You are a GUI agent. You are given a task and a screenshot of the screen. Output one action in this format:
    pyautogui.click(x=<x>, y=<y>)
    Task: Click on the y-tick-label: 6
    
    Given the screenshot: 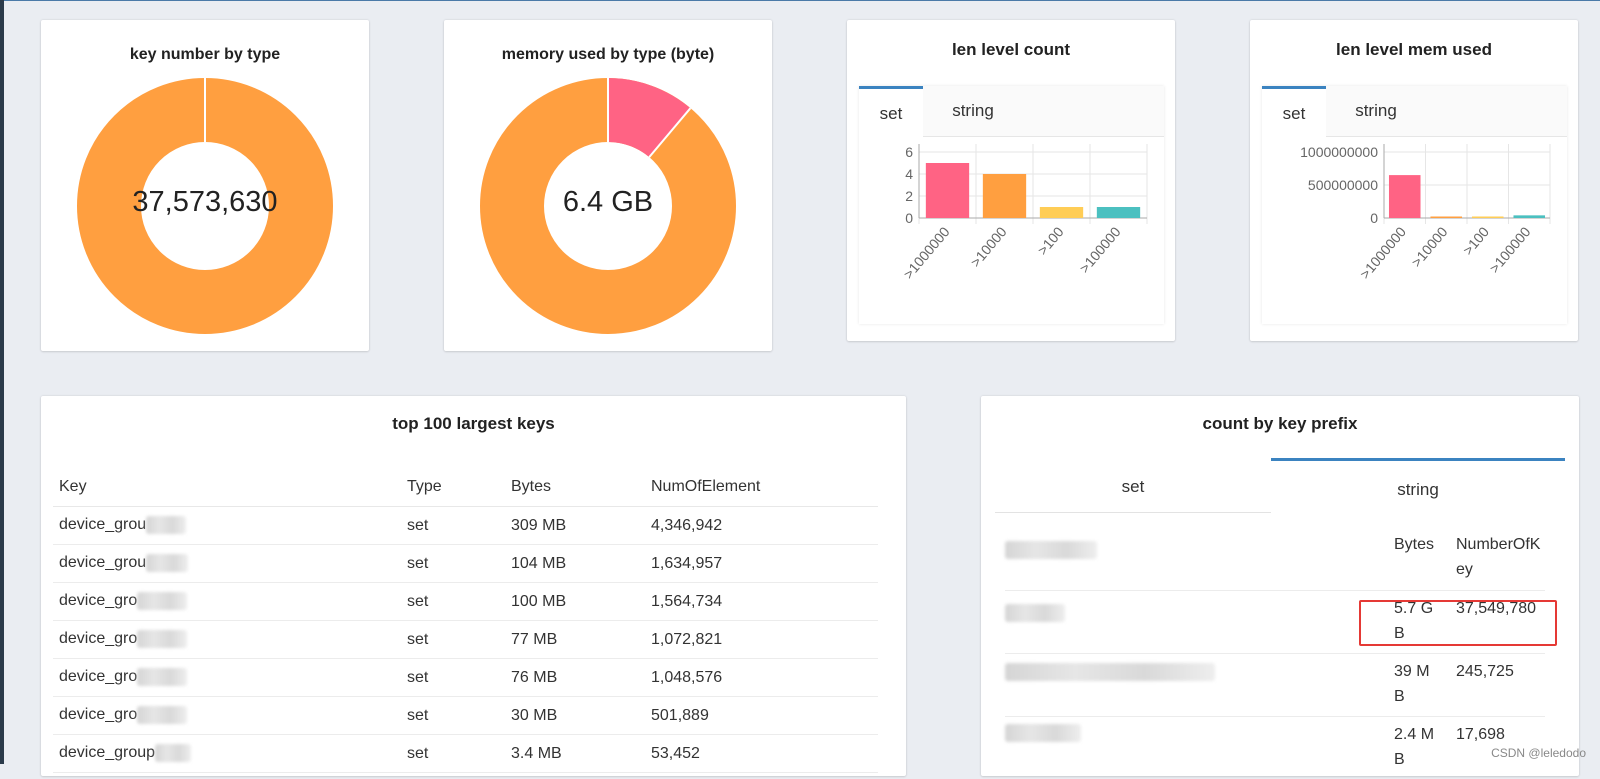 What is the action you would take?
    pyautogui.click(x=909, y=152)
    